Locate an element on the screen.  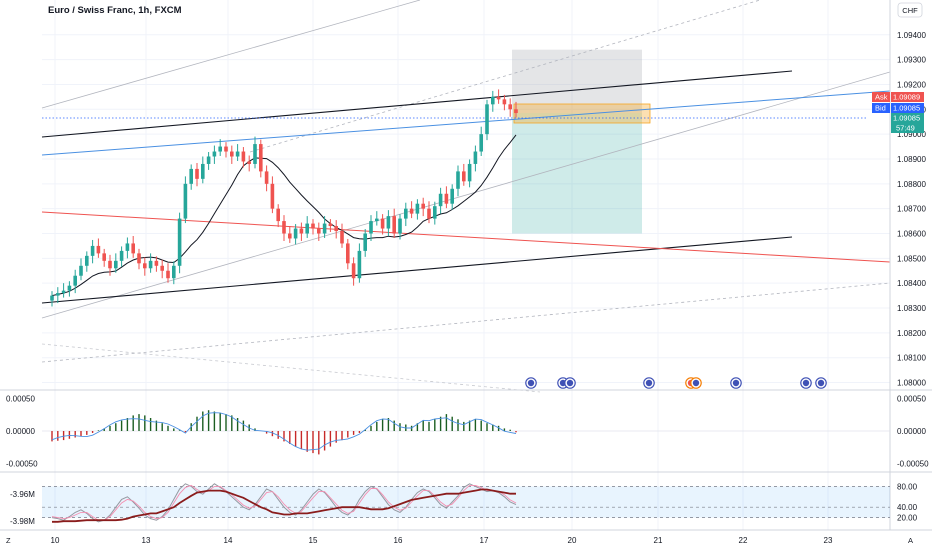
price-tag-label: Ask is located at coordinates (881, 97).